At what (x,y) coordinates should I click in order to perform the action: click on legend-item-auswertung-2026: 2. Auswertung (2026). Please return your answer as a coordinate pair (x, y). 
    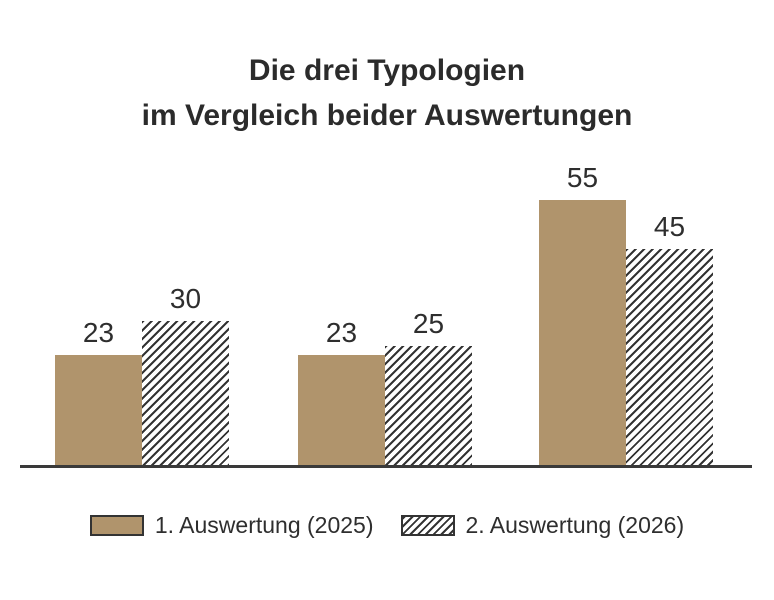
    Looking at the image, I should click on (542, 525).